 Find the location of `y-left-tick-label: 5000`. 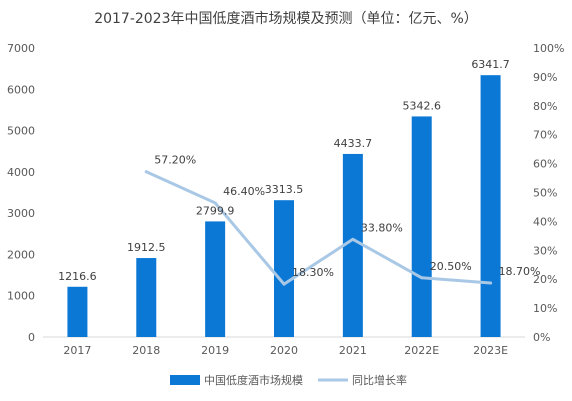

y-left-tick-label: 5000 is located at coordinates (21, 131).